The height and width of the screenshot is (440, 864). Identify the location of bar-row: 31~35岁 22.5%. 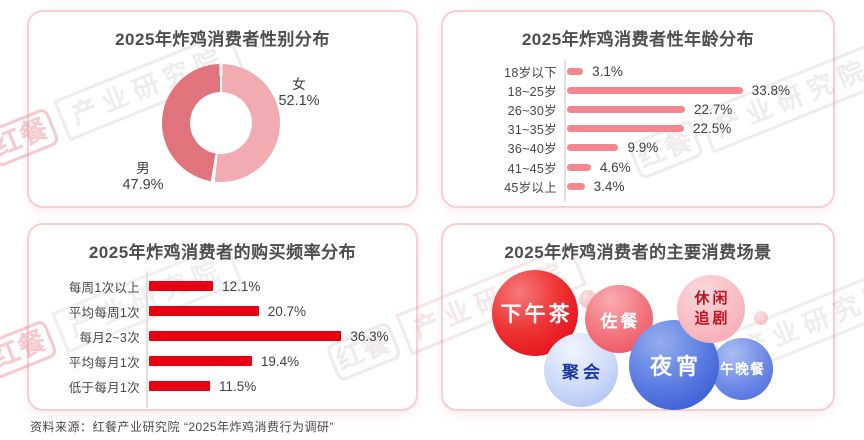
(638, 129).